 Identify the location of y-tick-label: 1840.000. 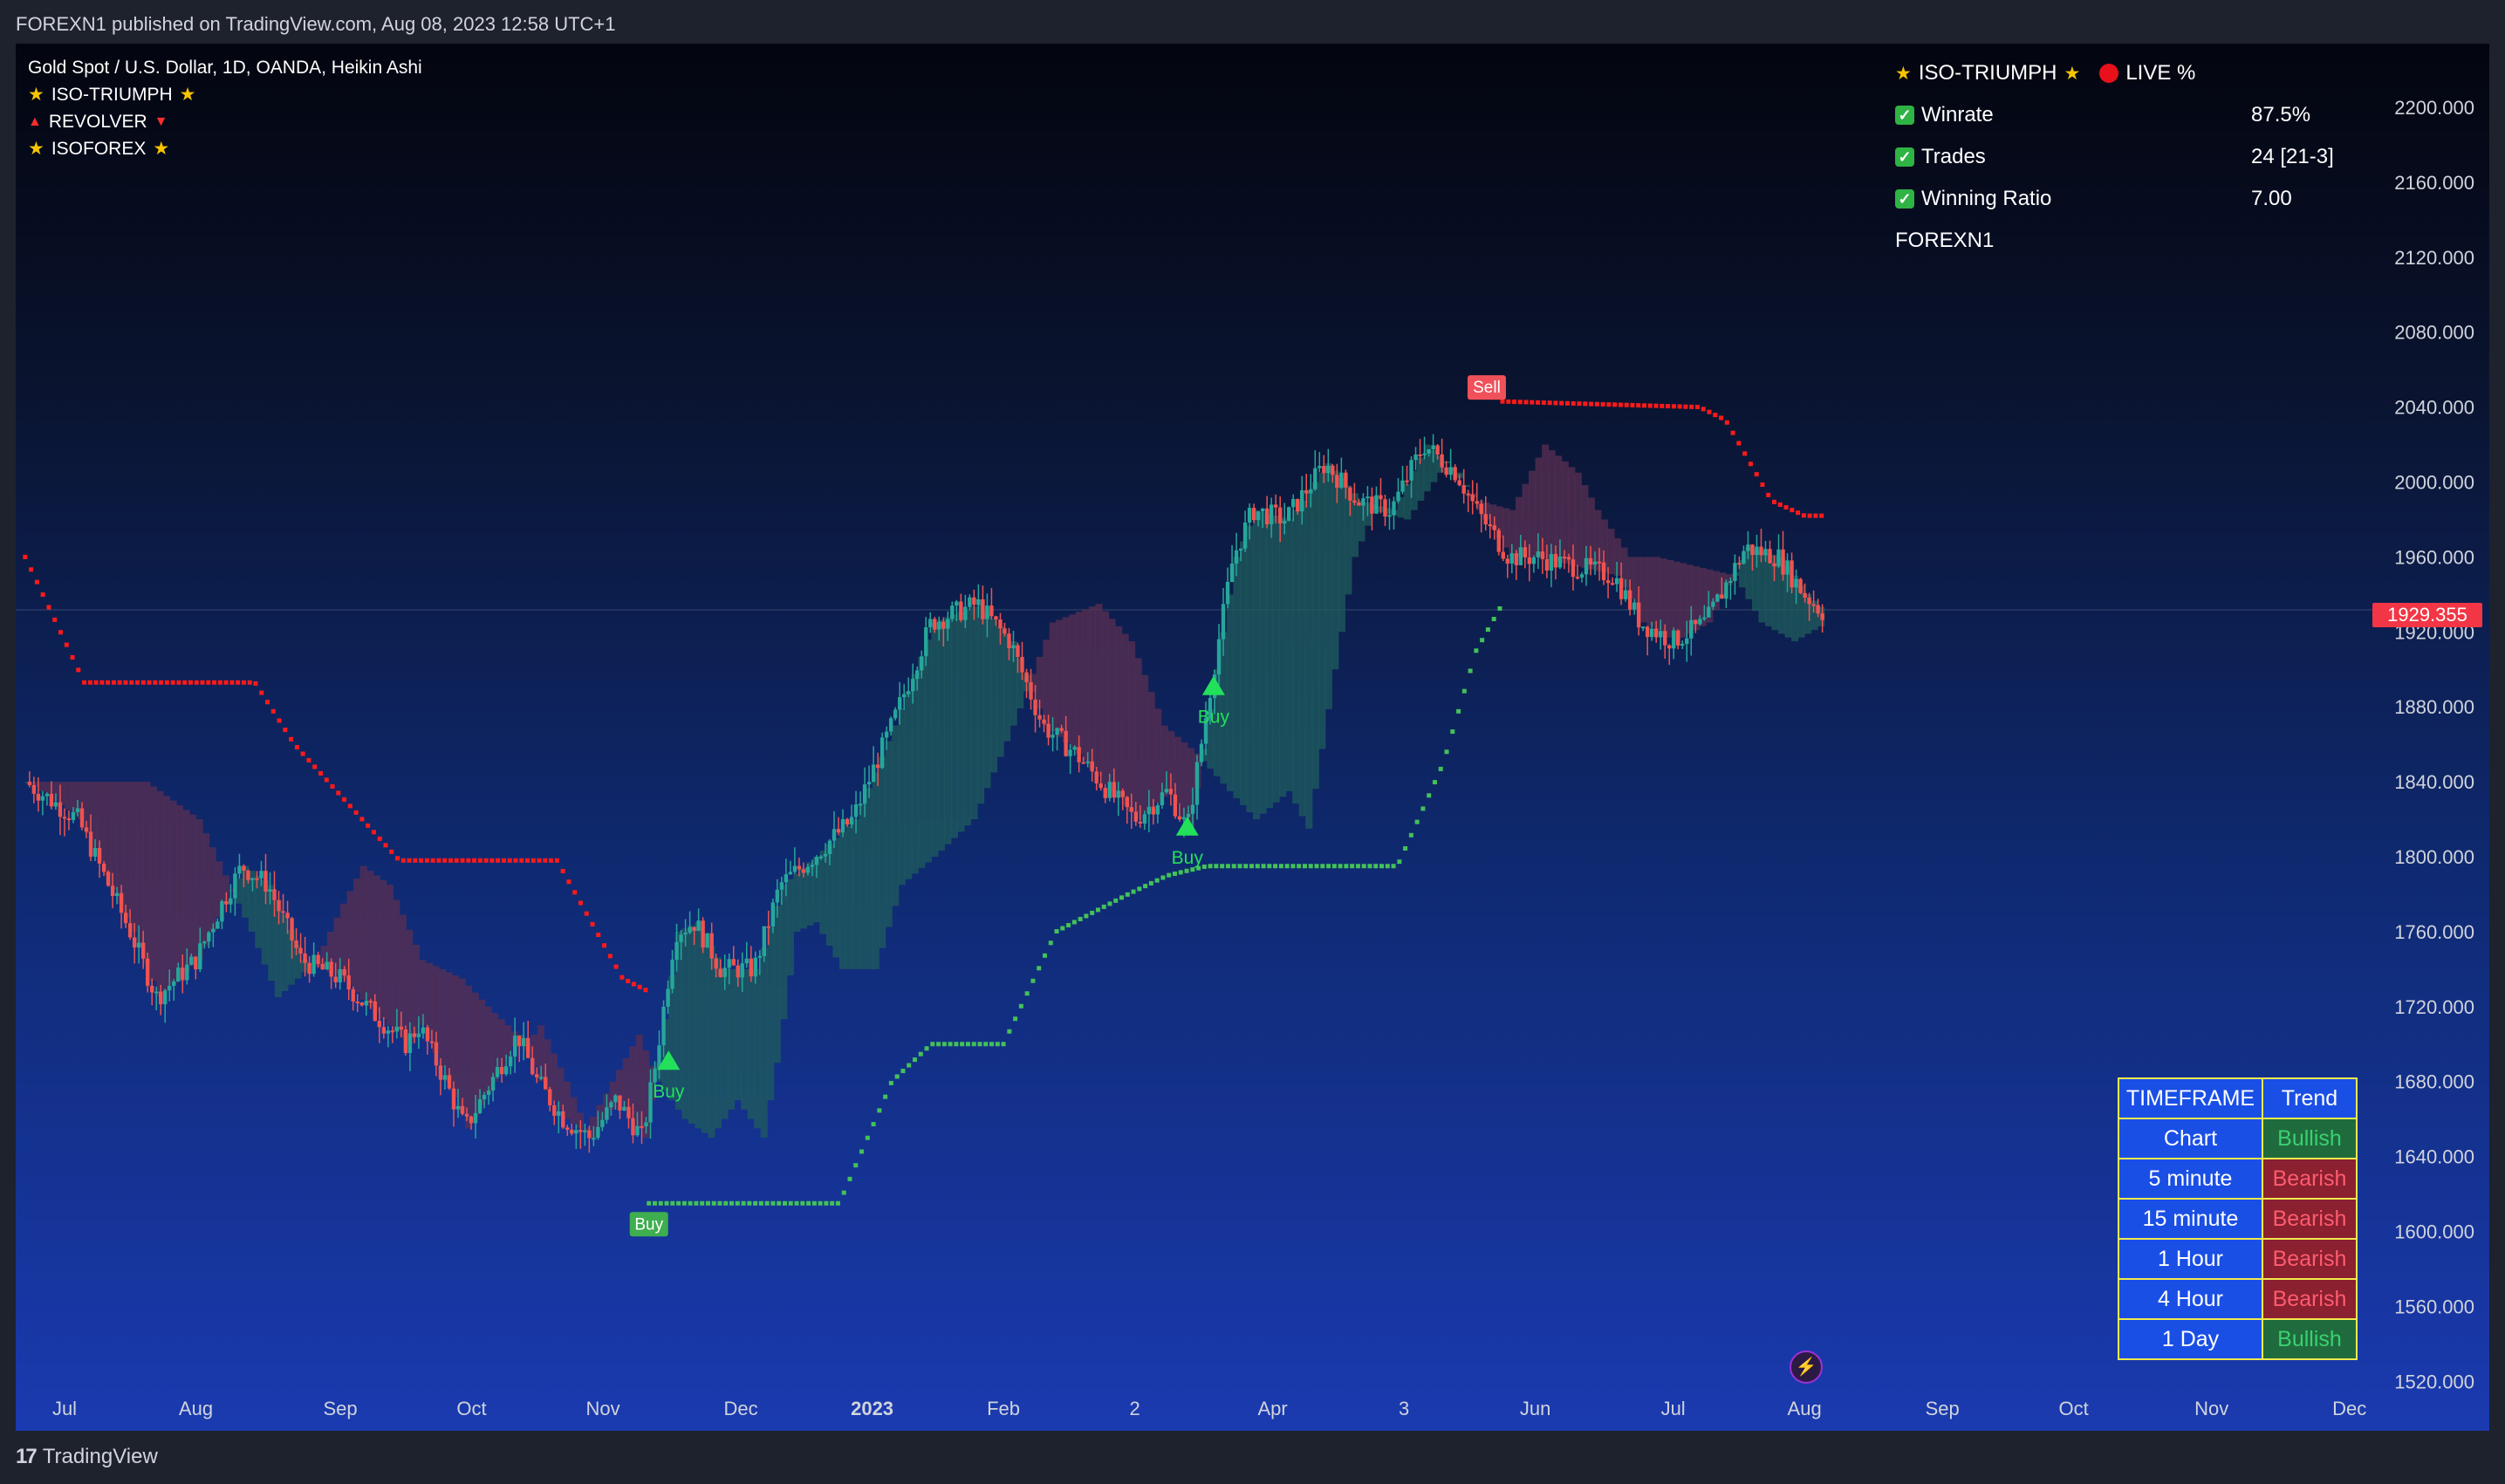
(2434, 782).